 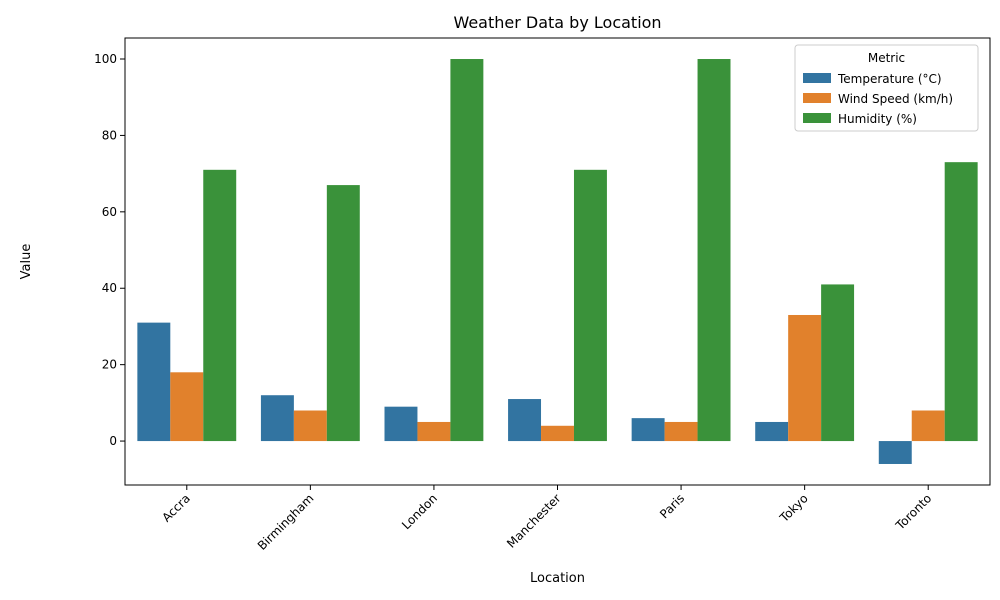 I want to click on x-tick-label: Accra, so click(x=176, y=508).